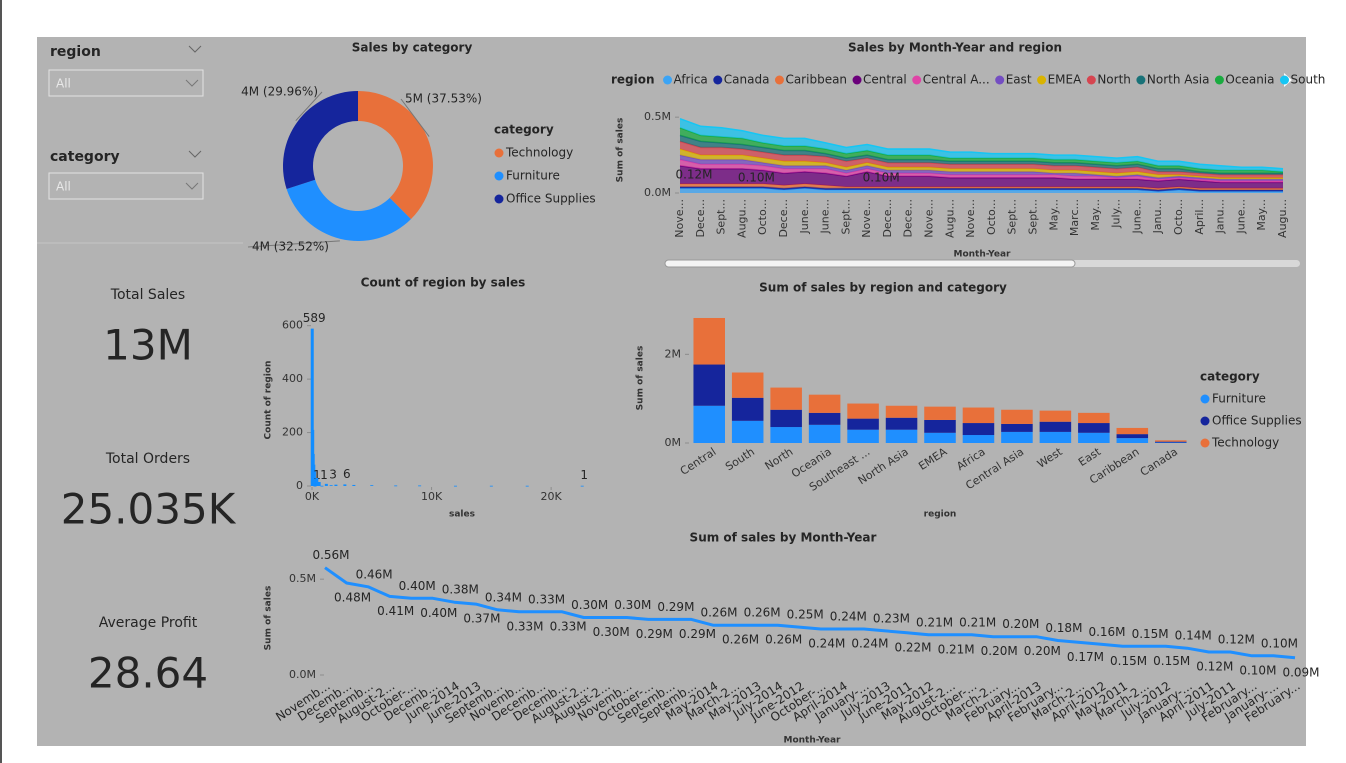 The width and height of the screenshot is (1346, 763). I want to click on data-label: 0.20M, so click(1042, 651).